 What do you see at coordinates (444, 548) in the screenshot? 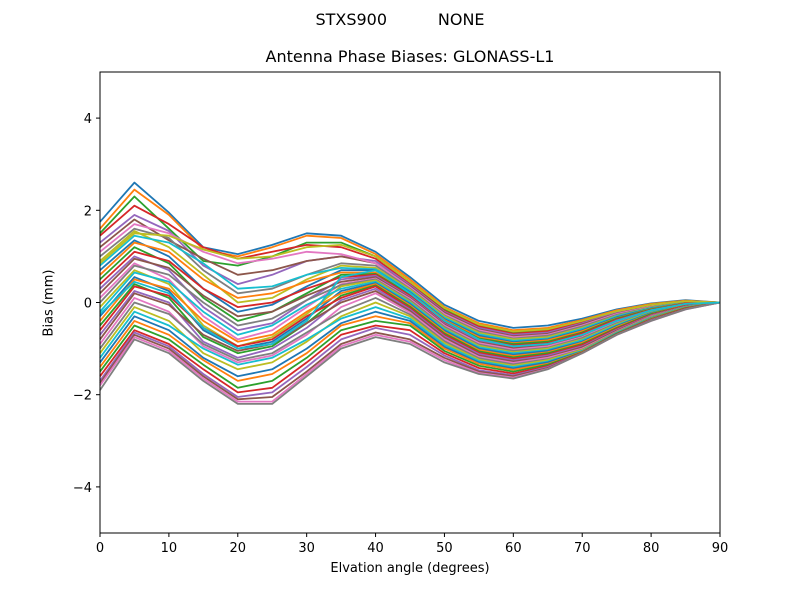
I see `x-tick-label: 50` at bounding box center [444, 548].